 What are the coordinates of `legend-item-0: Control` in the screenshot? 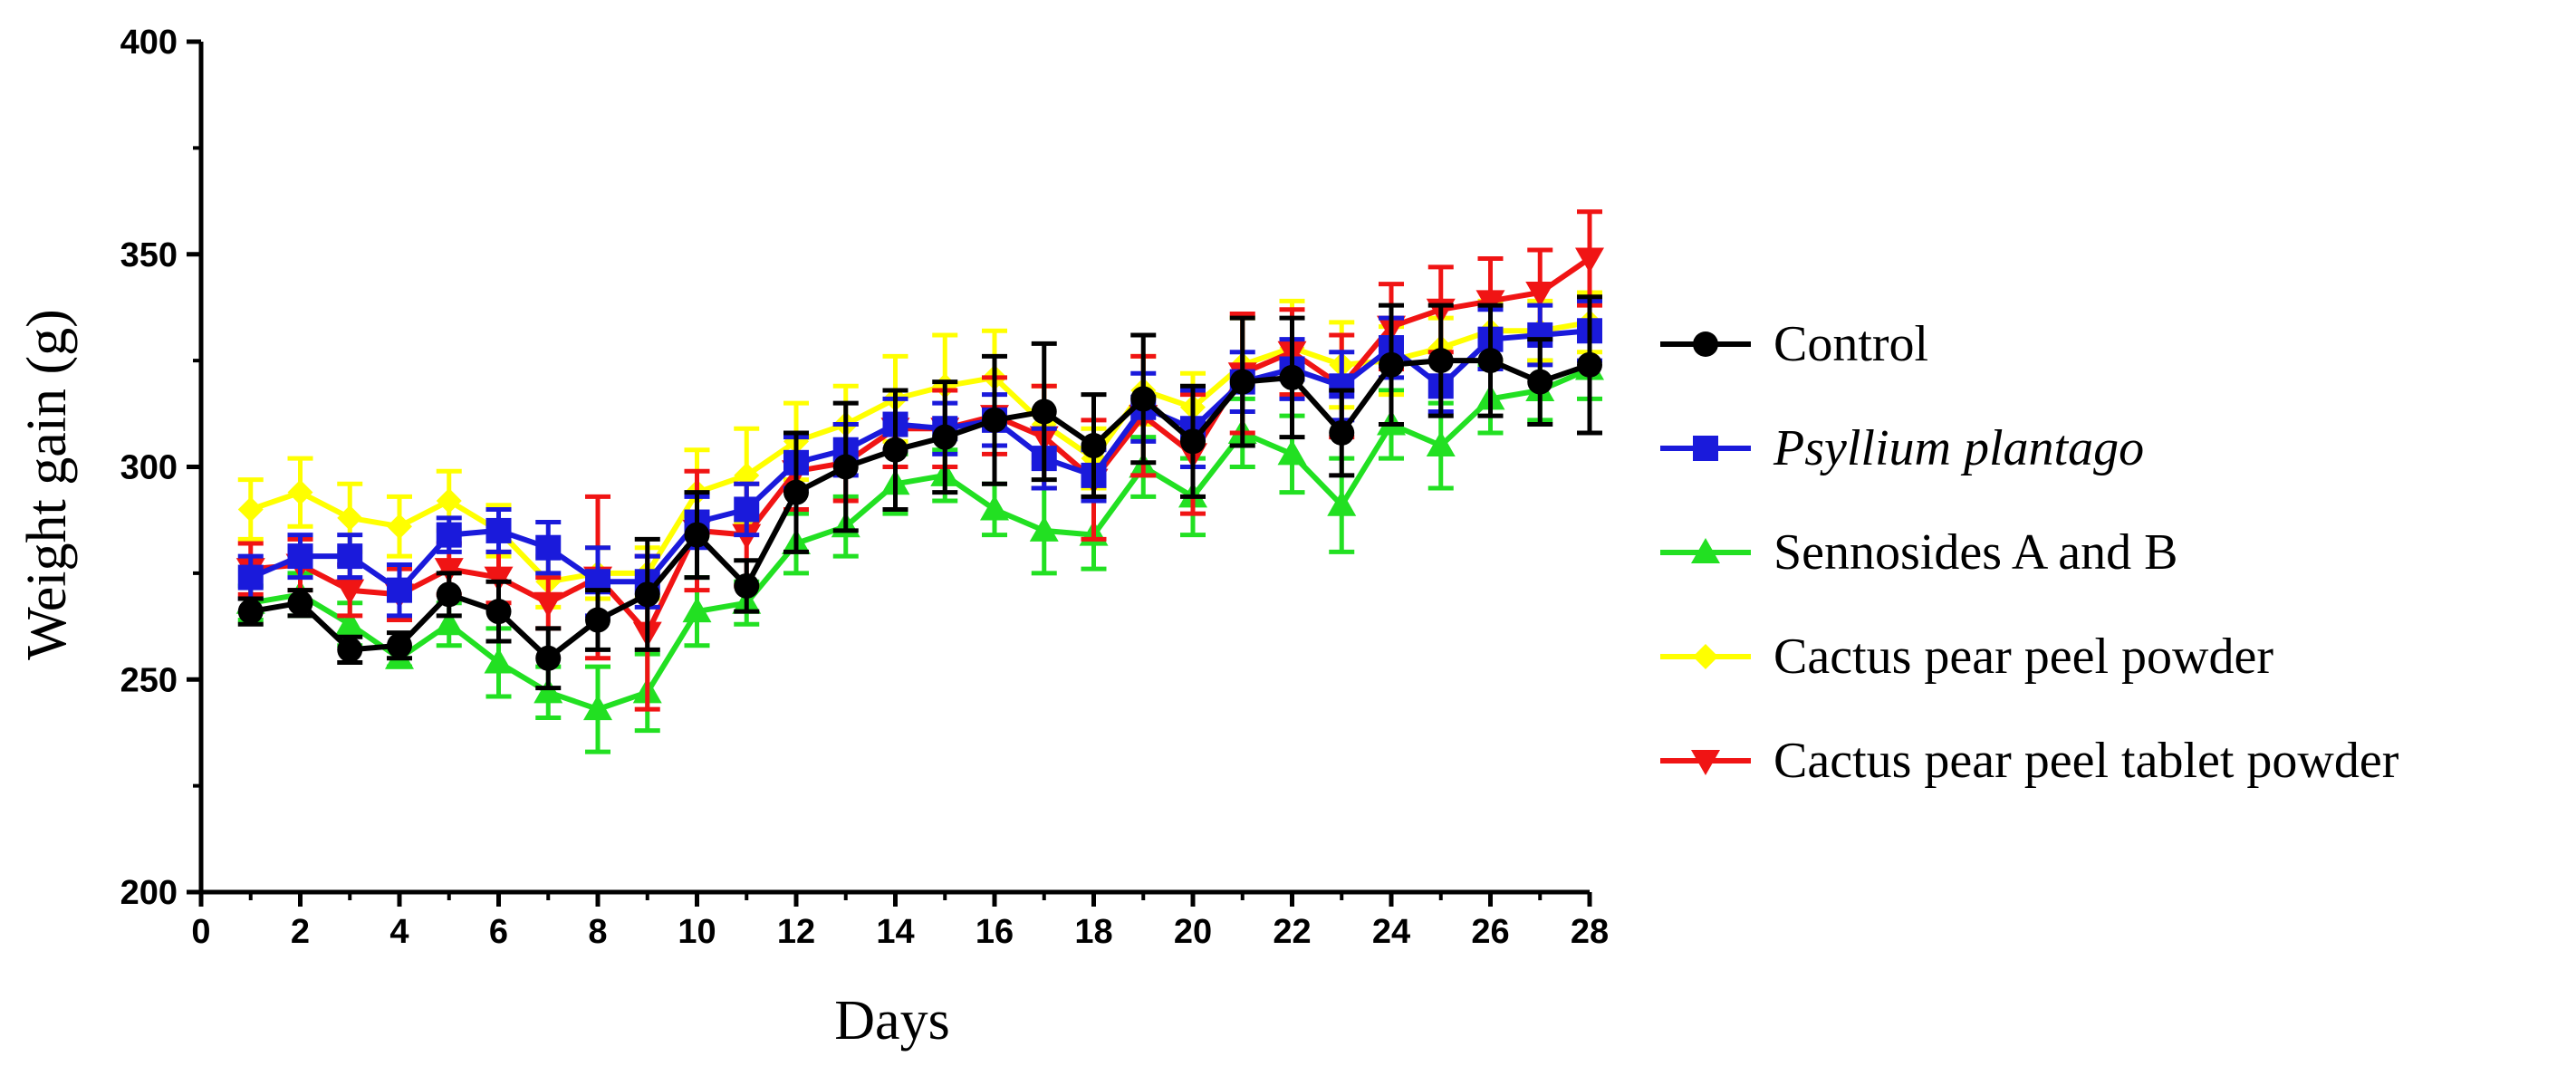 It's located at (1794, 344).